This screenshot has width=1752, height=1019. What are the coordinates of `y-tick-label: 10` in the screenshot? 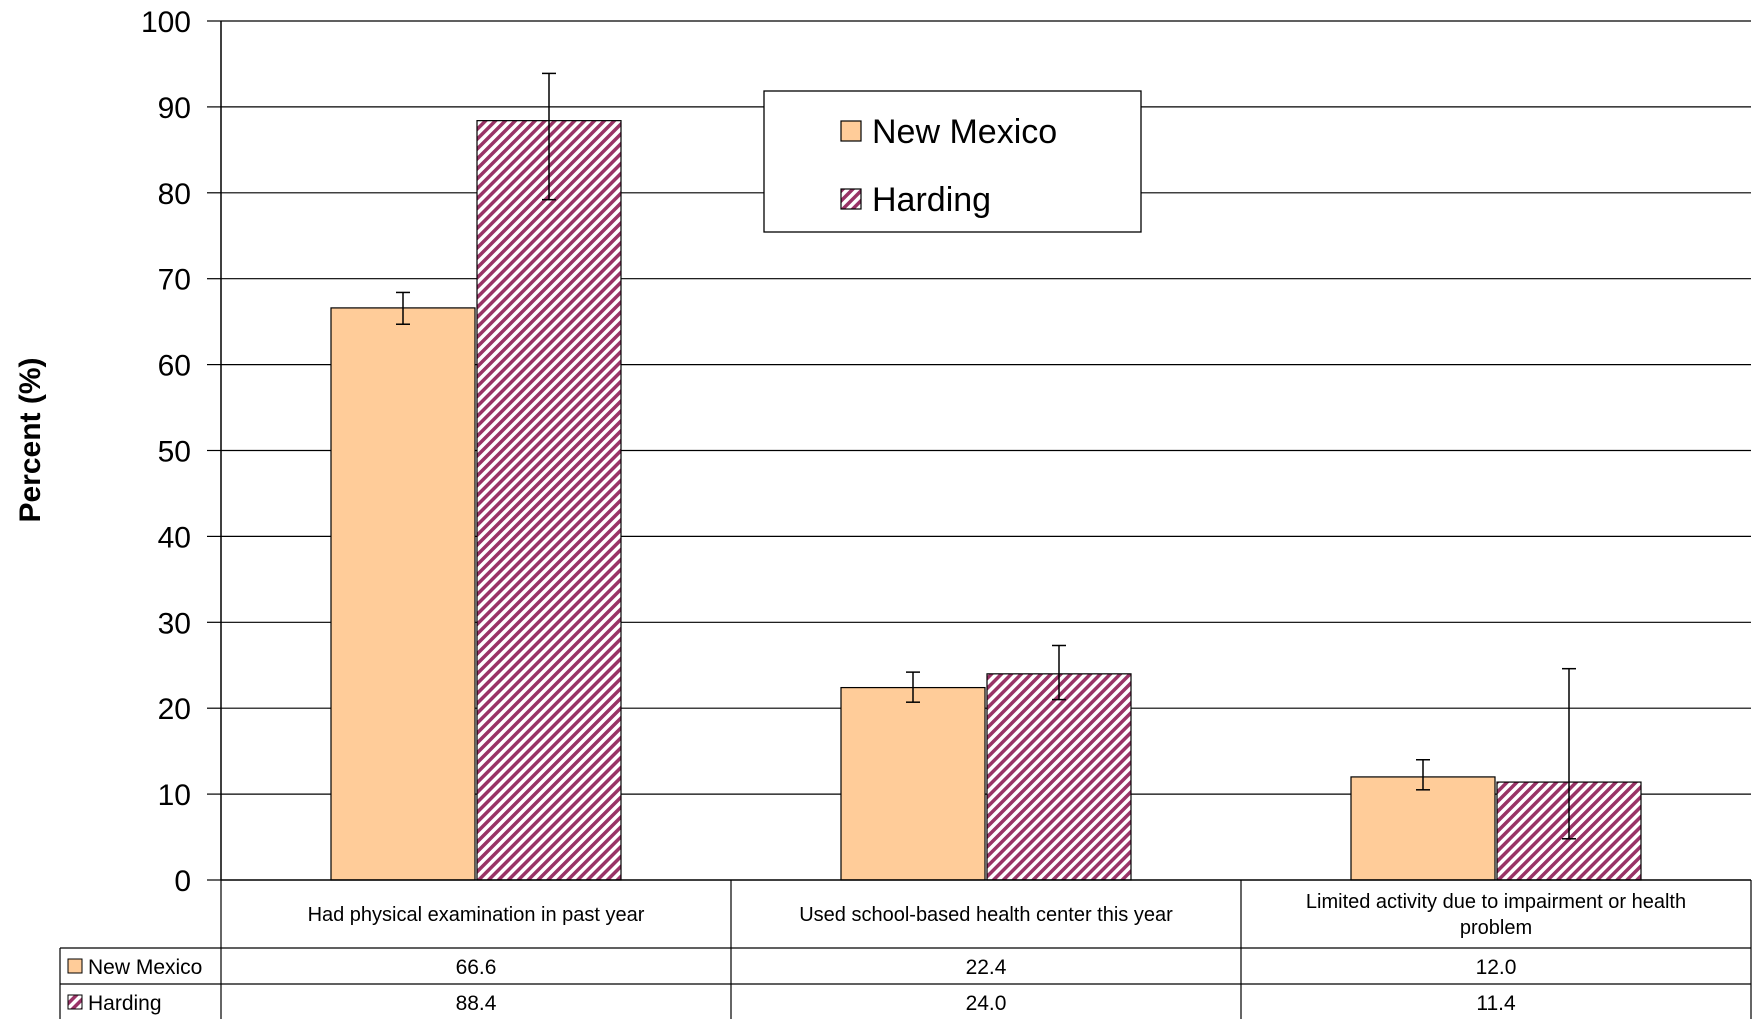 It's located at (174, 795).